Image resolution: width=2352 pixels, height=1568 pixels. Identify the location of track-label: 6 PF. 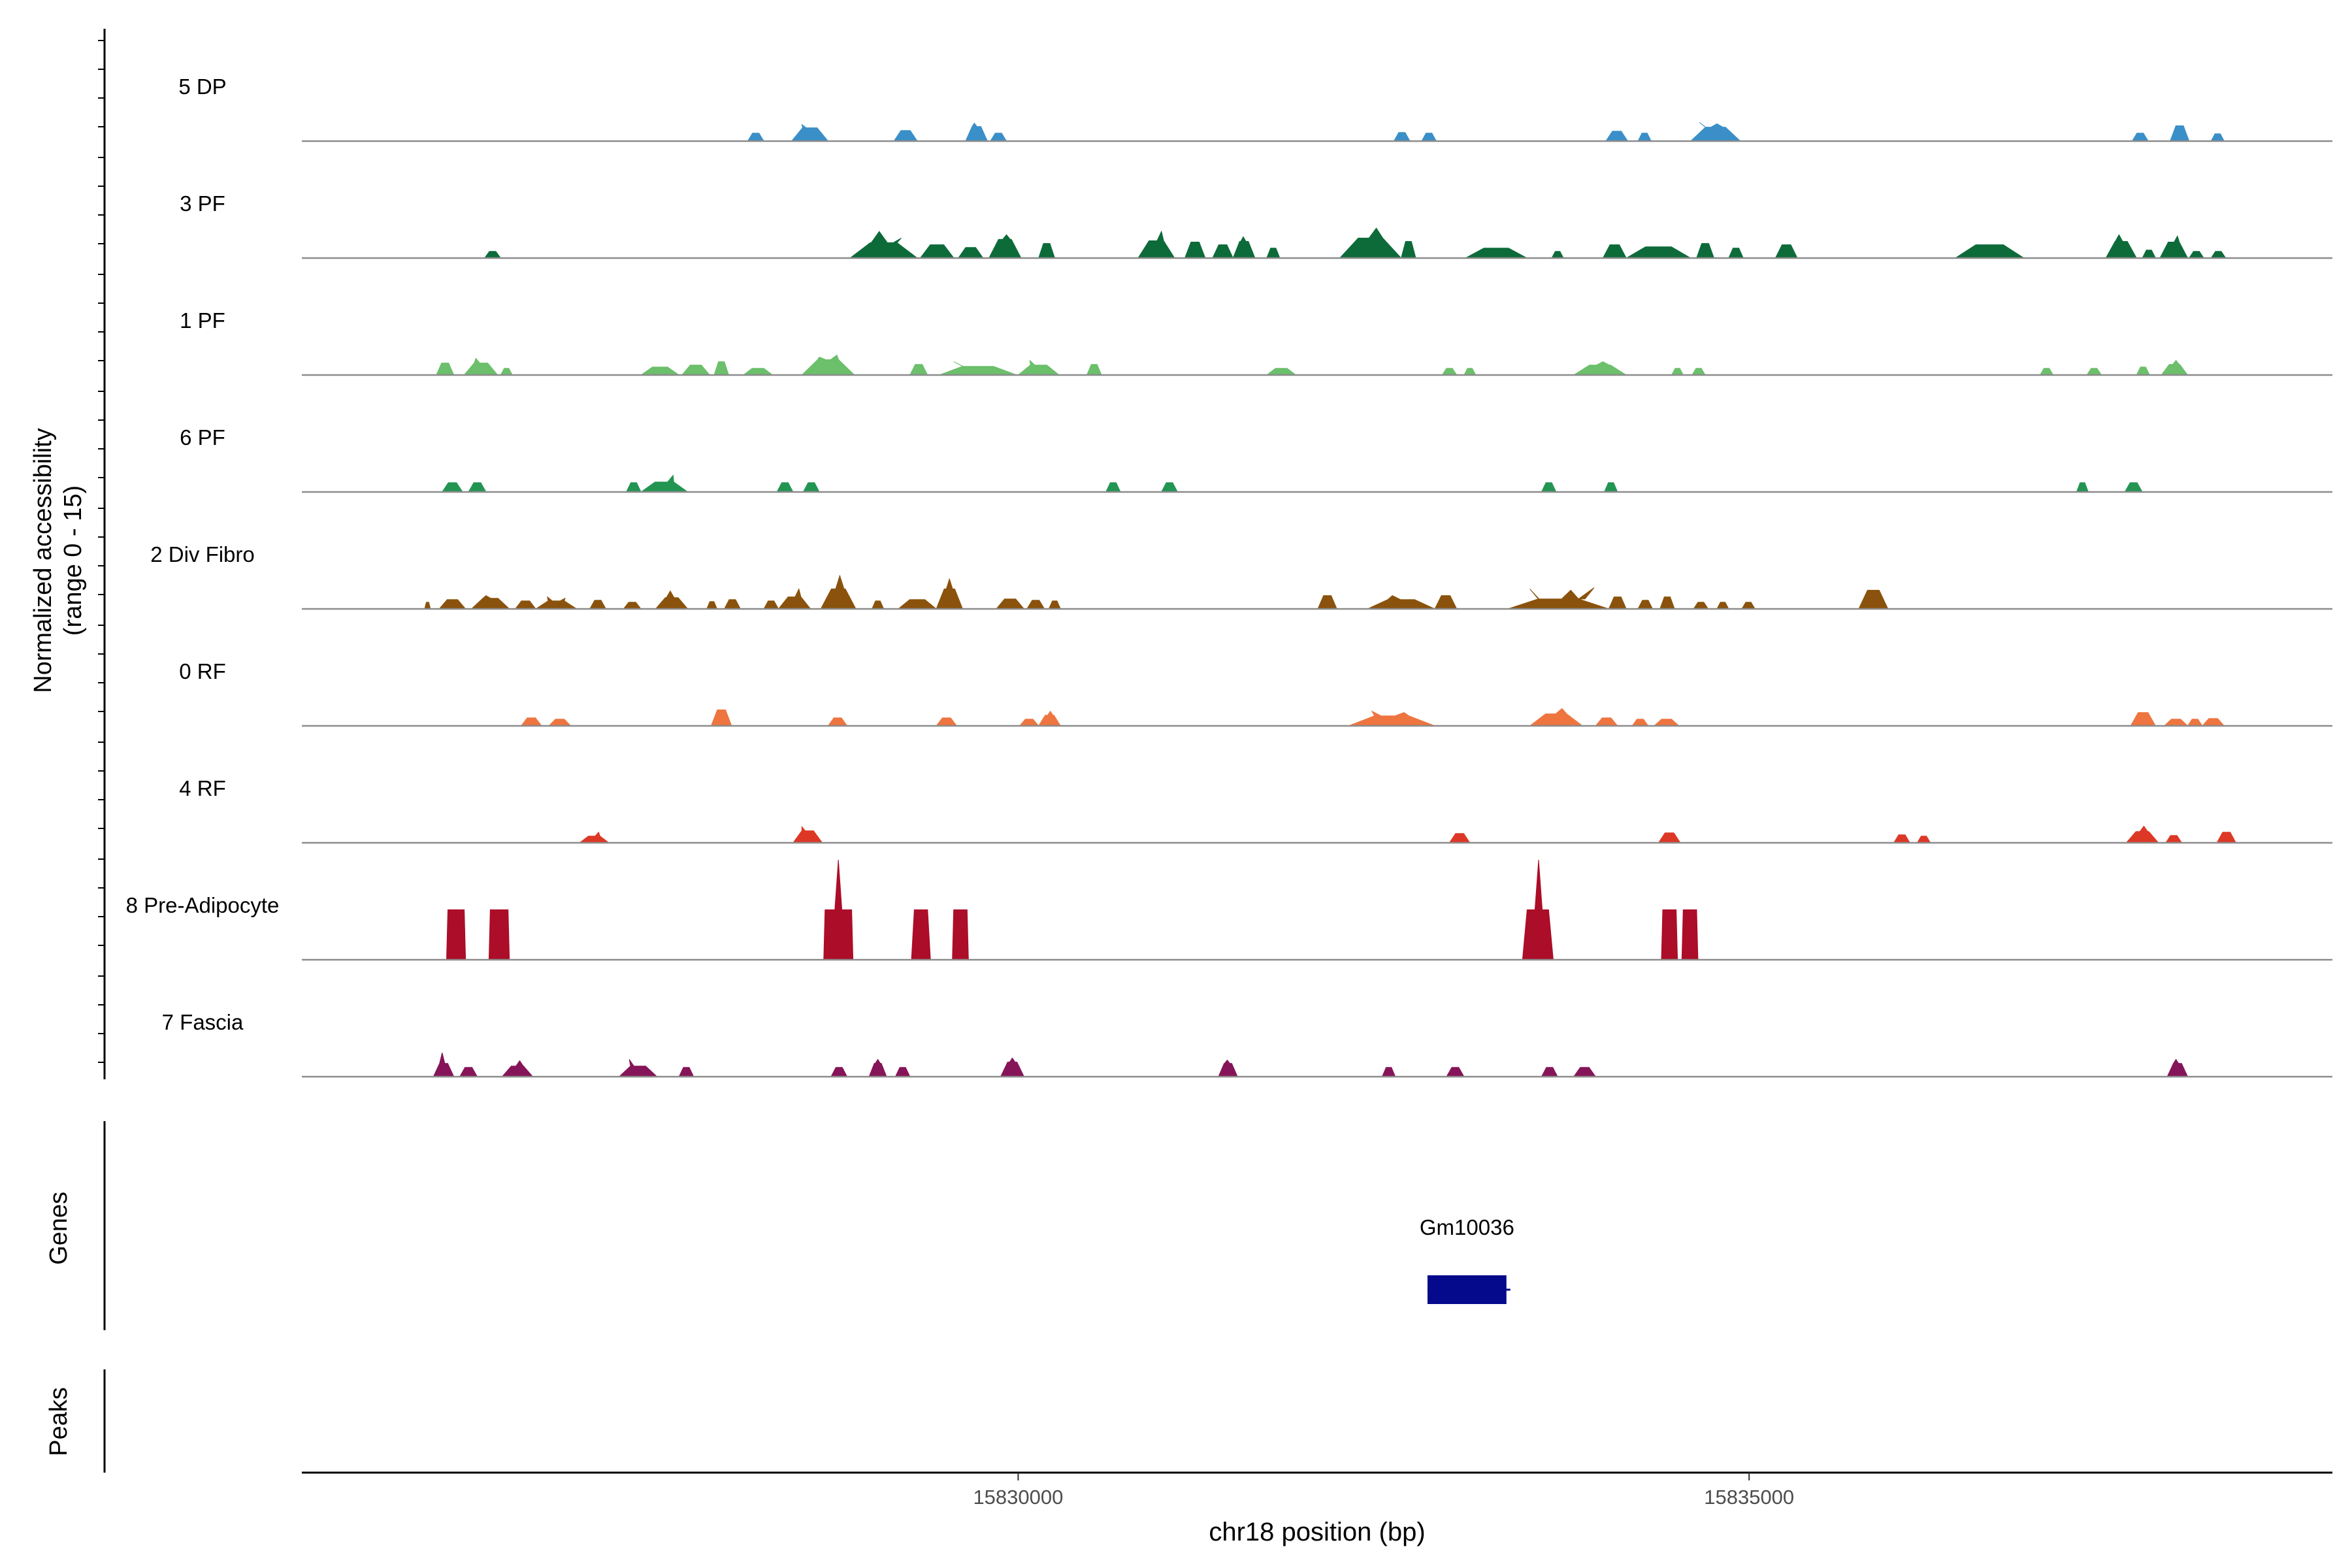
(202, 437).